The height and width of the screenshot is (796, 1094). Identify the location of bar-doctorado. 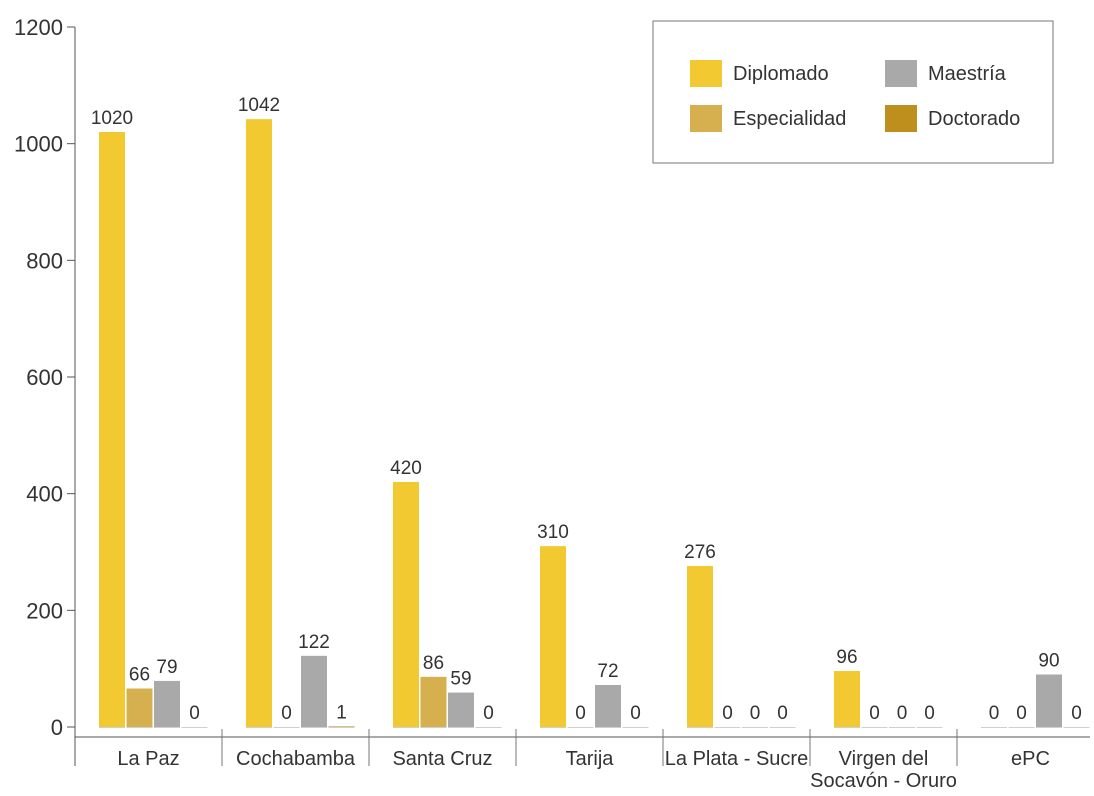
(341, 726).